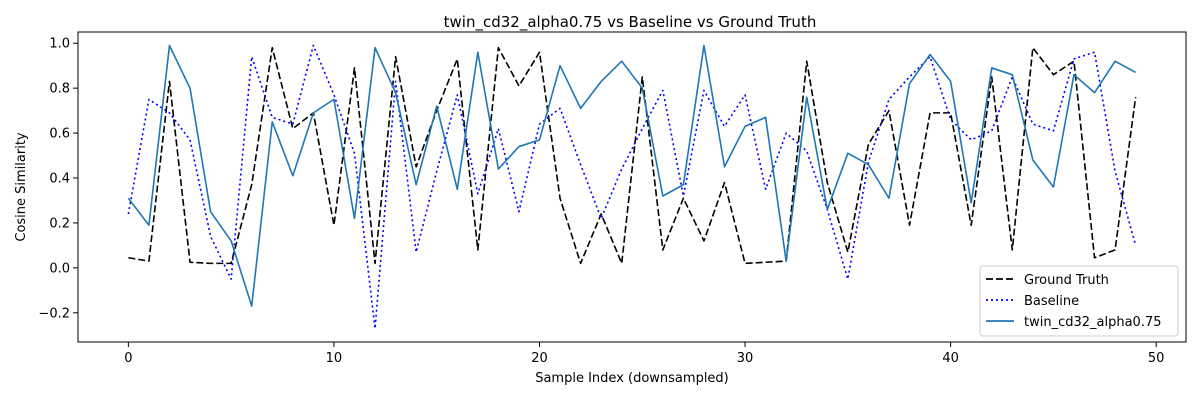 The height and width of the screenshot is (400, 1200). What do you see at coordinates (745, 358) in the screenshot?
I see `x-tick-label: 30` at bounding box center [745, 358].